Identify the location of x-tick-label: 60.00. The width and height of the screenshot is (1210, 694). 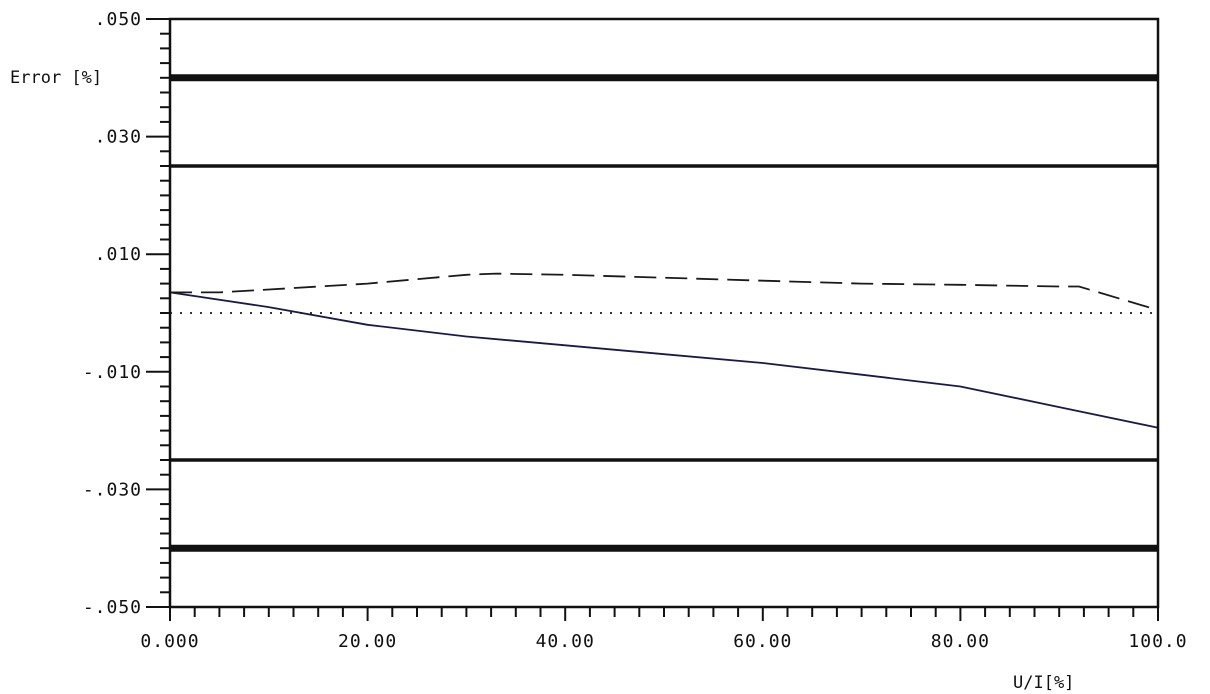
(762, 641).